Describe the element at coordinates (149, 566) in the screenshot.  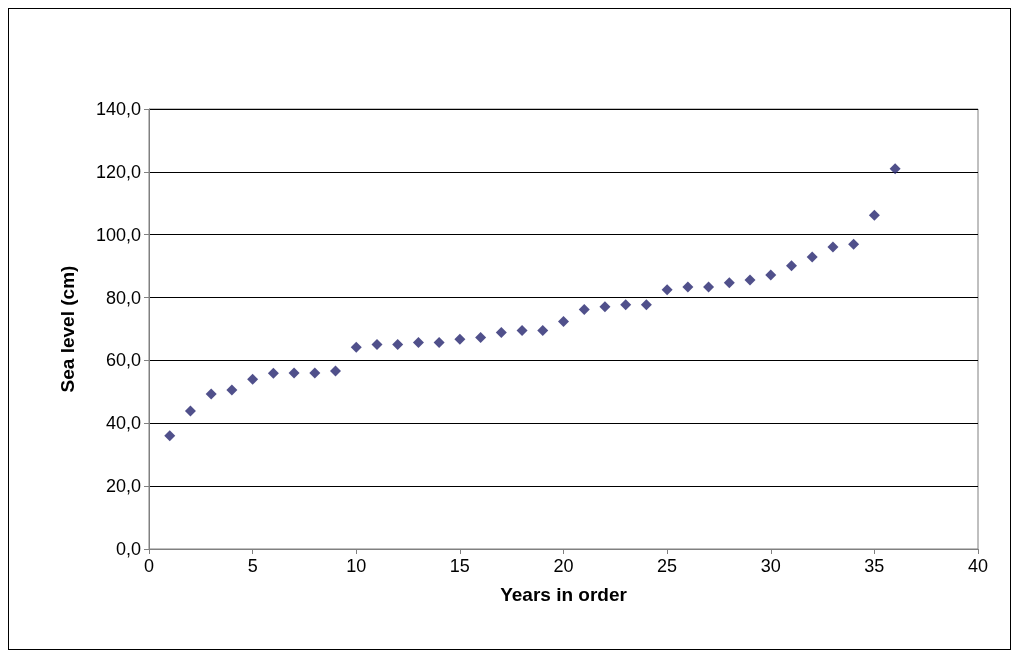
I see `x-tick-label: 0` at that location.